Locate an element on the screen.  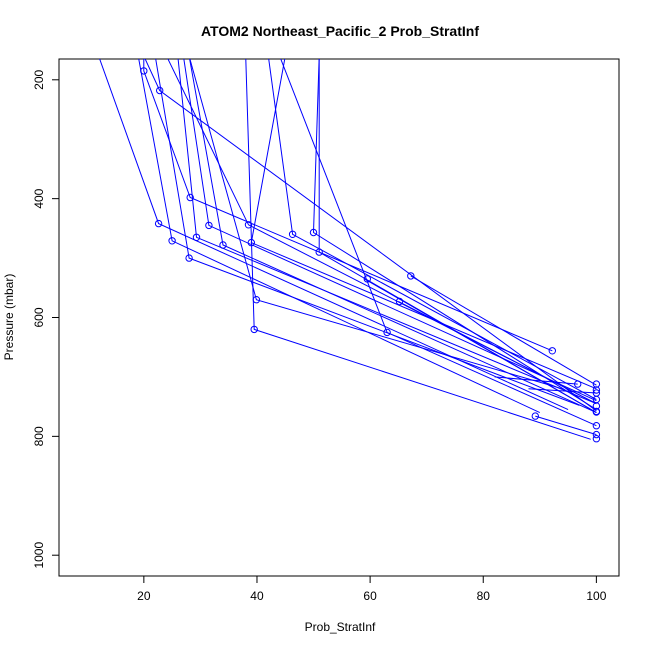
y-axis: 200 400 600 800 1000 is located at coordinates (45, 319).